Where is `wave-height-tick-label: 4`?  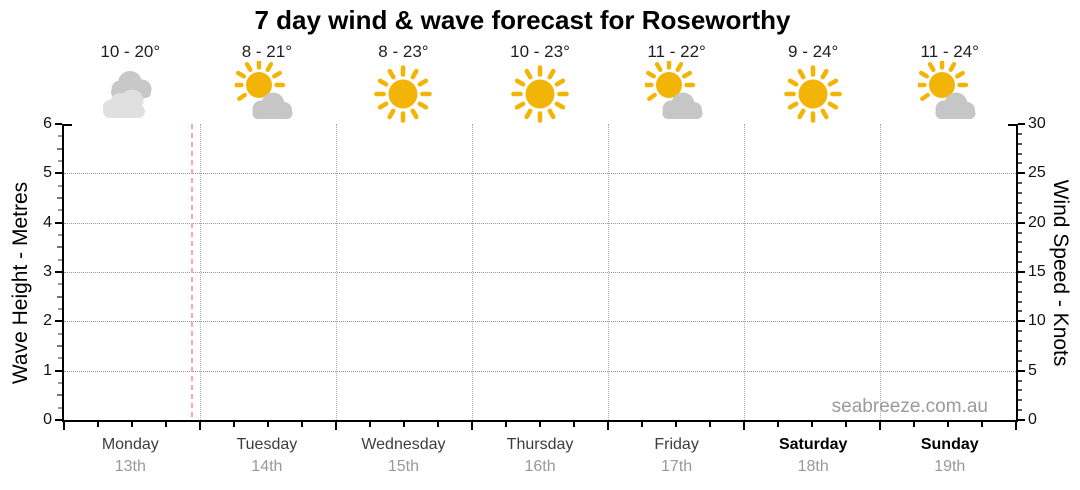
wave-height-tick-label: 4 is located at coordinates (47, 222).